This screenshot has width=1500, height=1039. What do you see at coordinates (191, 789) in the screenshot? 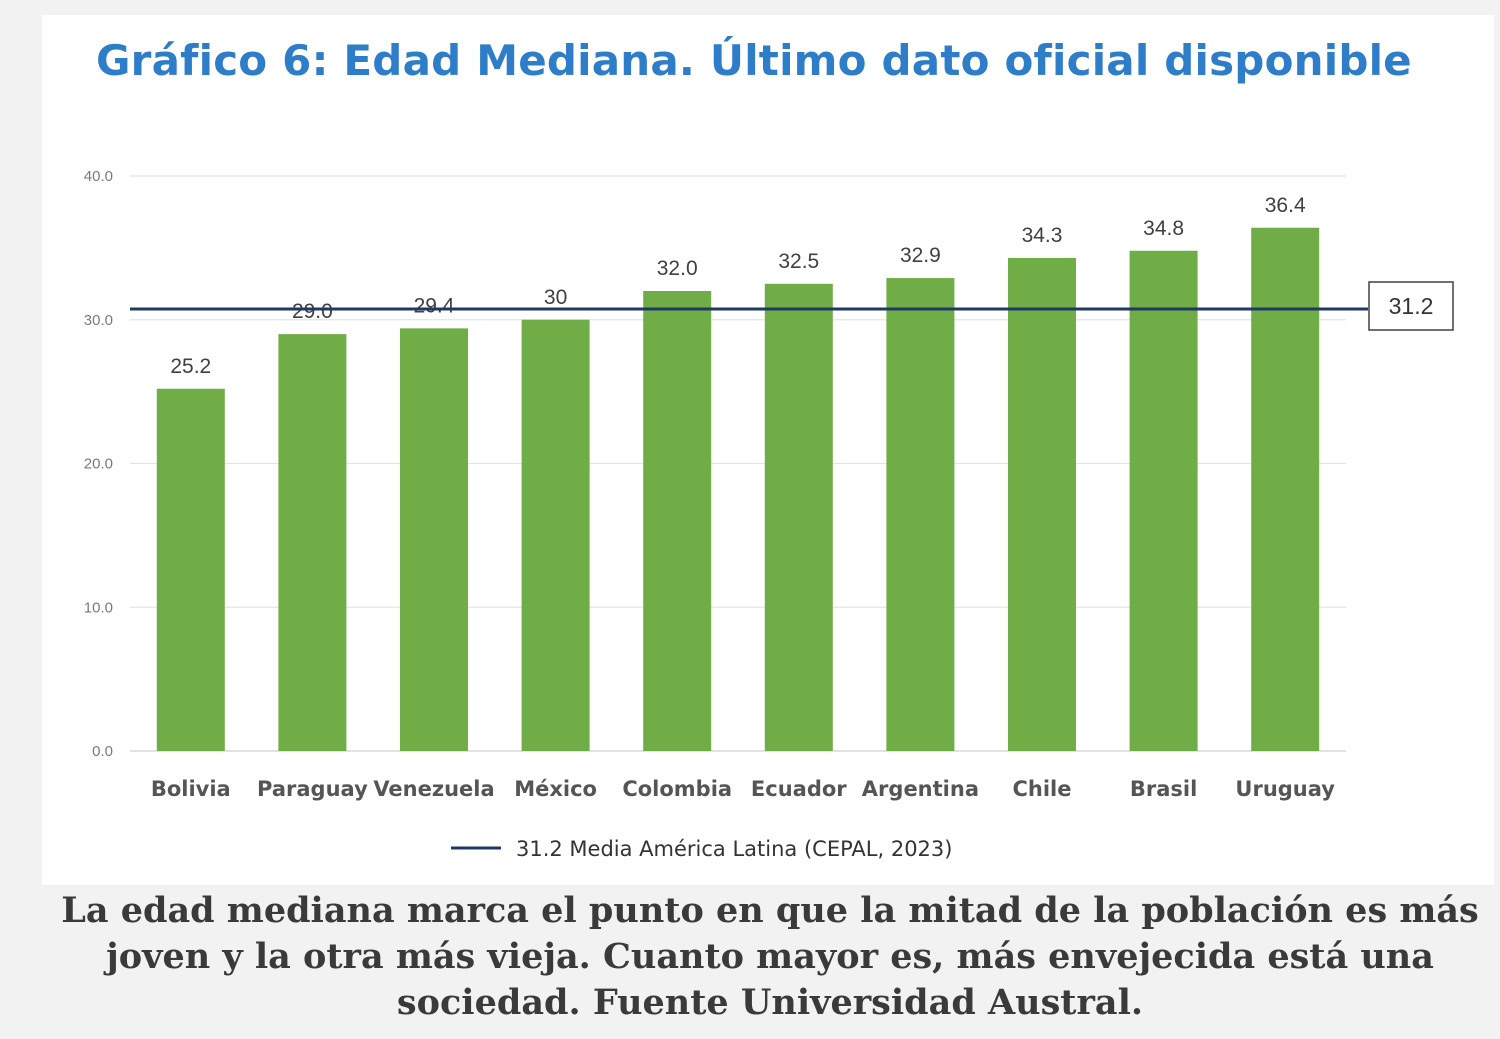
I see `x-tick-label: Bolivia` at bounding box center [191, 789].